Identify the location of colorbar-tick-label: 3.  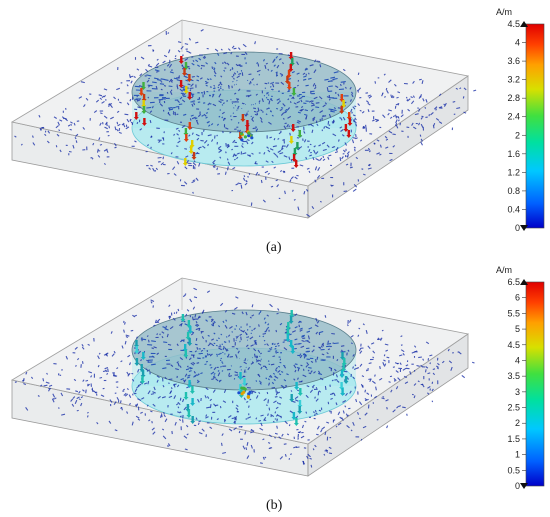
(517, 392).